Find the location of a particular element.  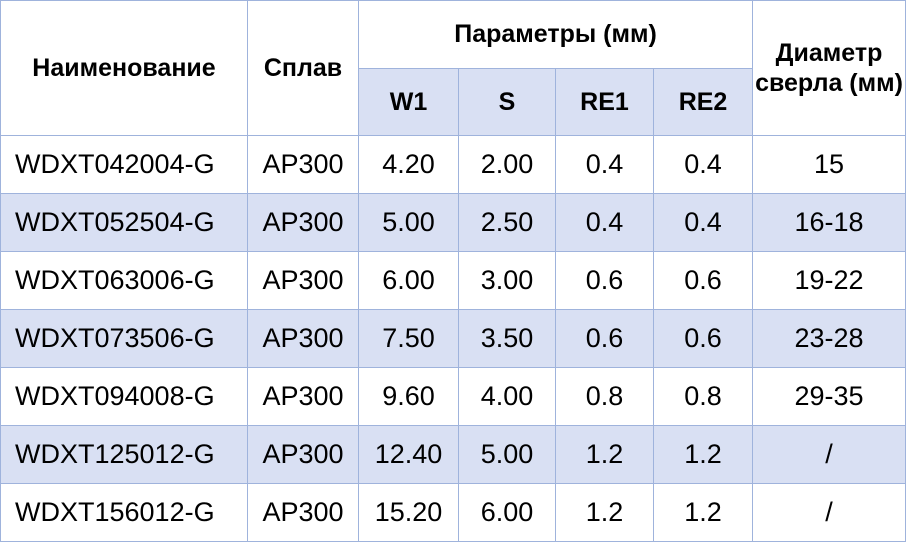

table-cell: 15 is located at coordinates (829, 164).